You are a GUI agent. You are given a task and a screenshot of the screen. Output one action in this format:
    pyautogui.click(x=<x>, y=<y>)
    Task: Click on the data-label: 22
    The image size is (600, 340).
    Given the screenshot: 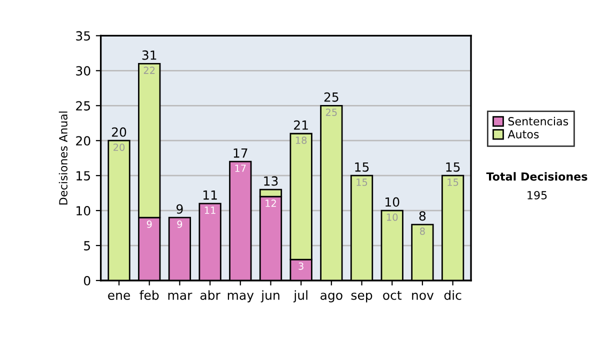 What is the action you would take?
    pyautogui.click(x=149, y=70)
    